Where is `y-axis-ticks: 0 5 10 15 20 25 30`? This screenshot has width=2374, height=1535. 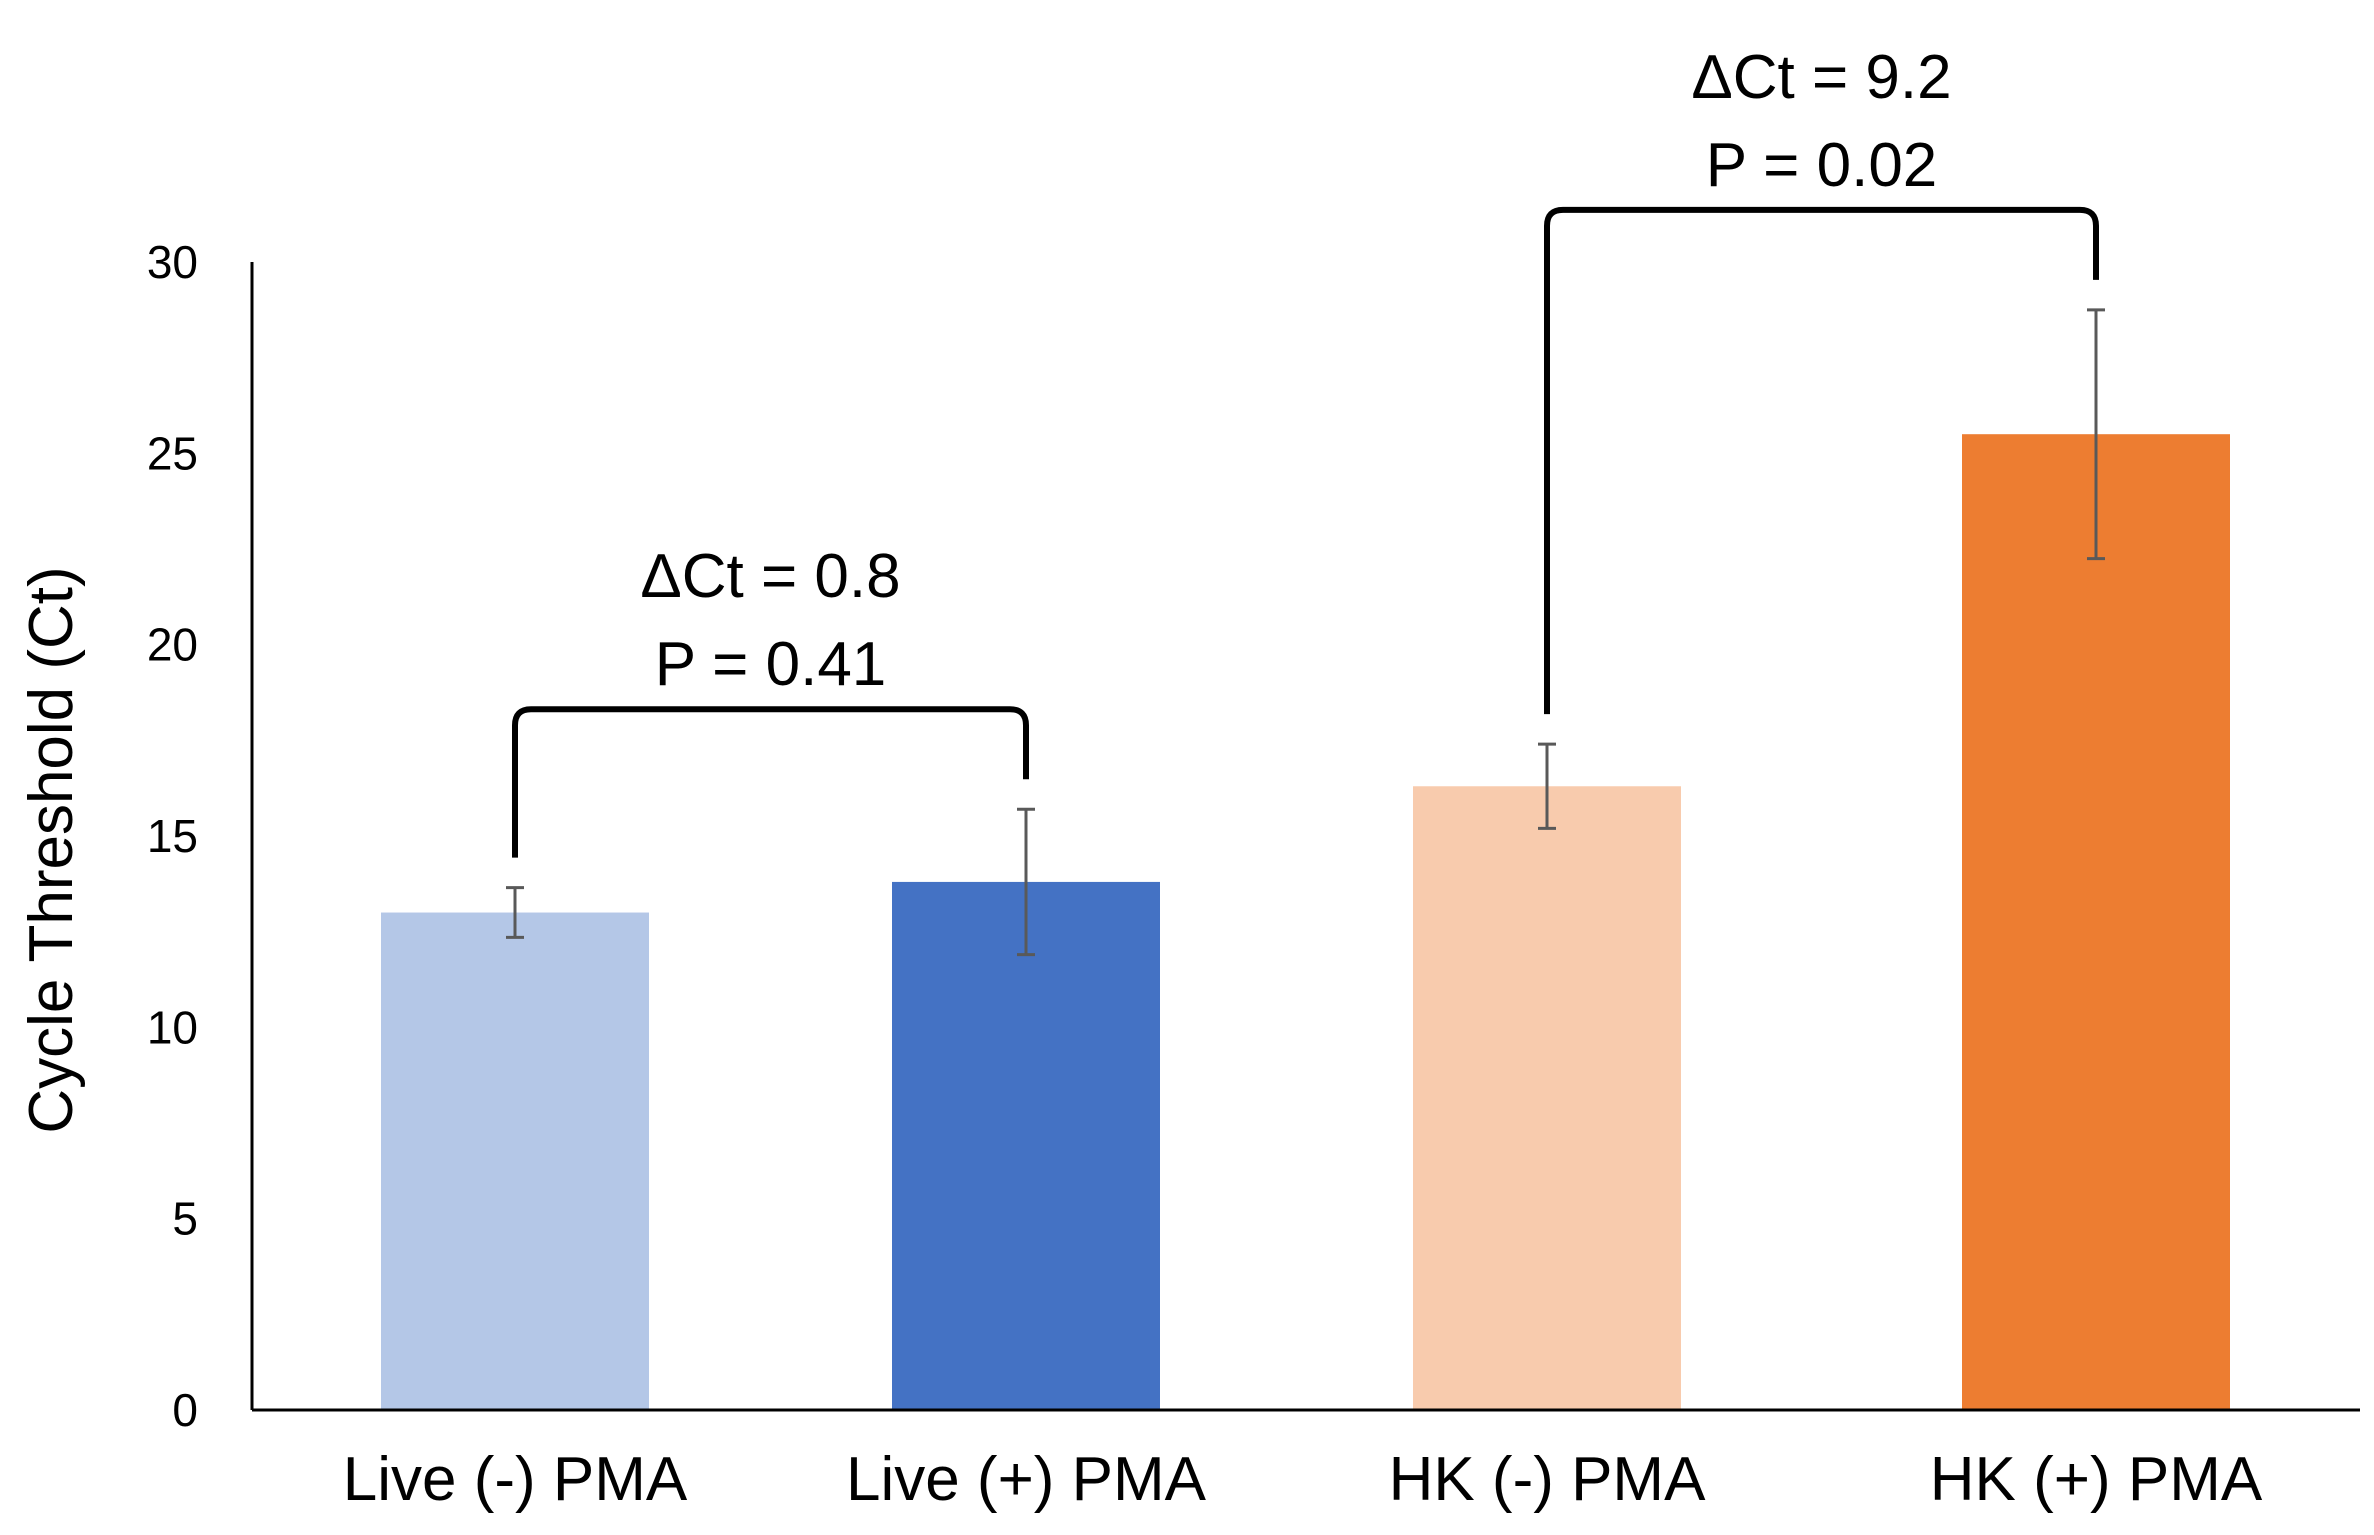 y-axis-ticks: 0 5 10 15 20 25 30 is located at coordinates (172, 836).